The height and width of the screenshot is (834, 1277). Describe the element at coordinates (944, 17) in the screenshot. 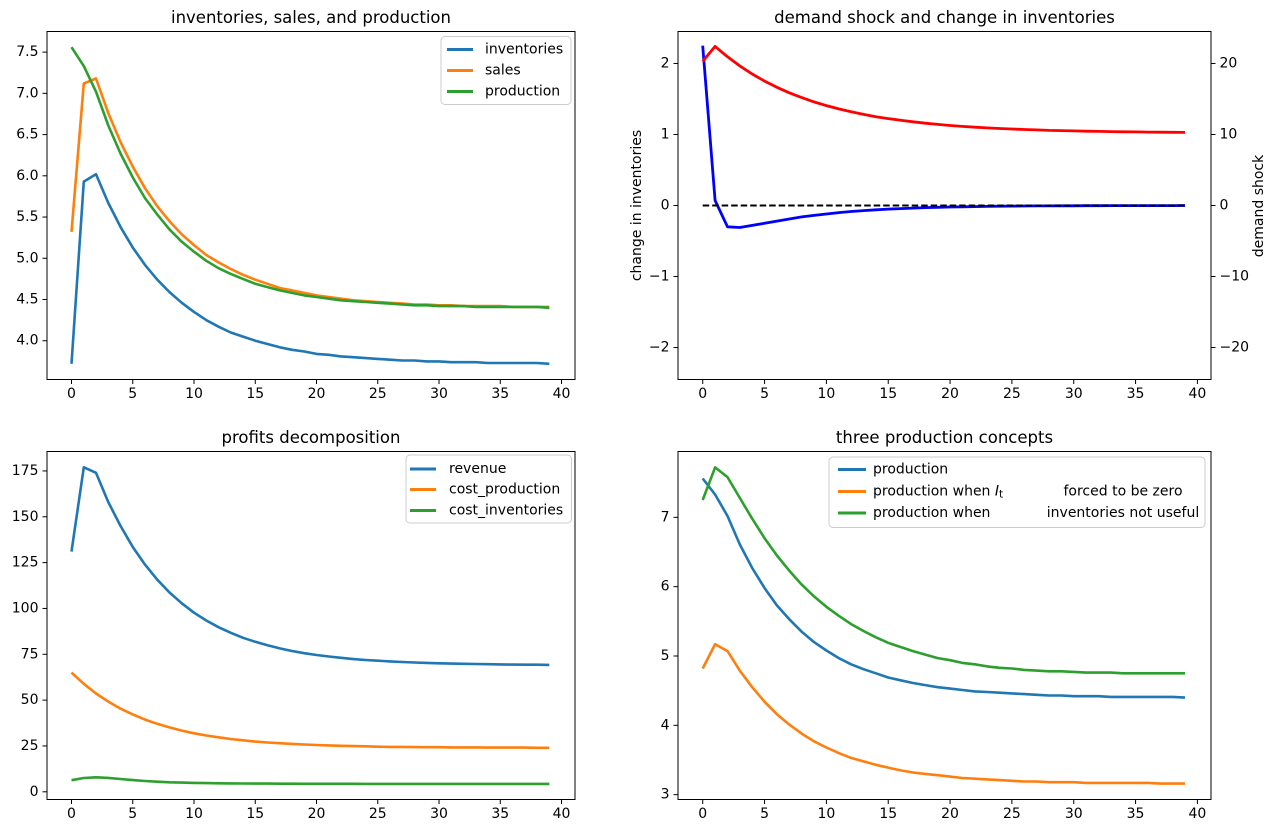

I see `chart-title: demand shock and change in inventories` at that location.